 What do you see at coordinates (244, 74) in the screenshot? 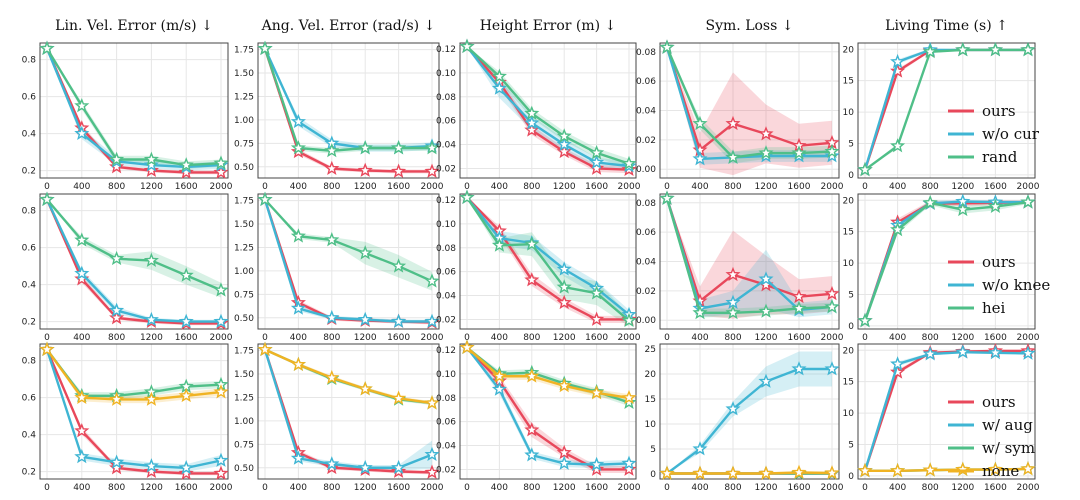
I see `y-tick-label: 1.50` at bounding box center [244, 74].